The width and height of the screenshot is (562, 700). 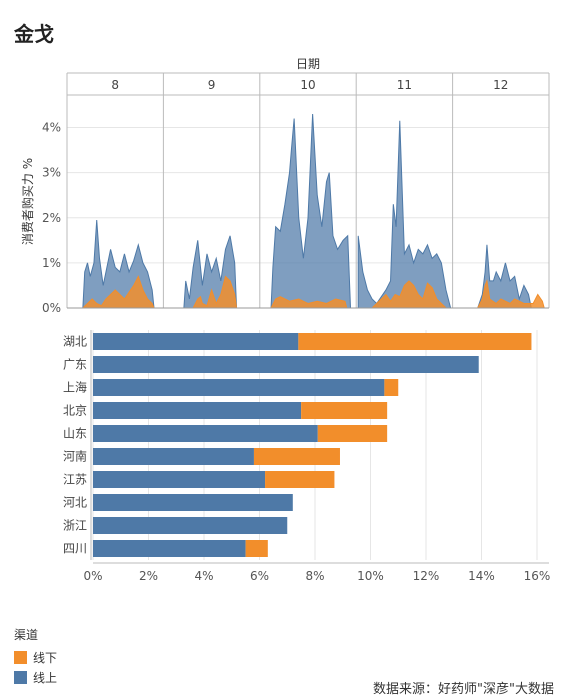 What do you see at coordinates (20, 677) in the screenshot?
I see `legend-swatch-online` at bounding box center [20, 677].